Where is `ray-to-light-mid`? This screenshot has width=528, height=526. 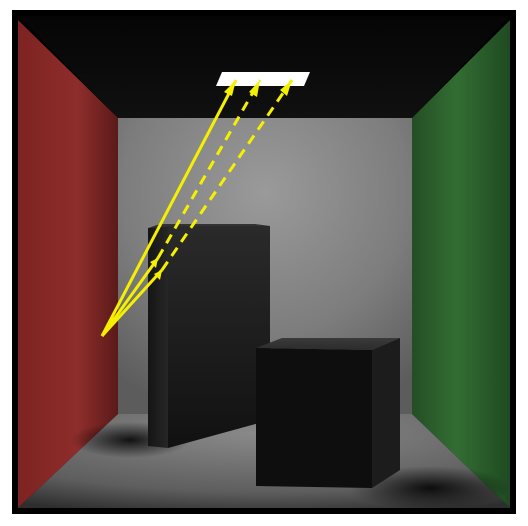
ray-to-light-mid is located at coordinates (209, 169).